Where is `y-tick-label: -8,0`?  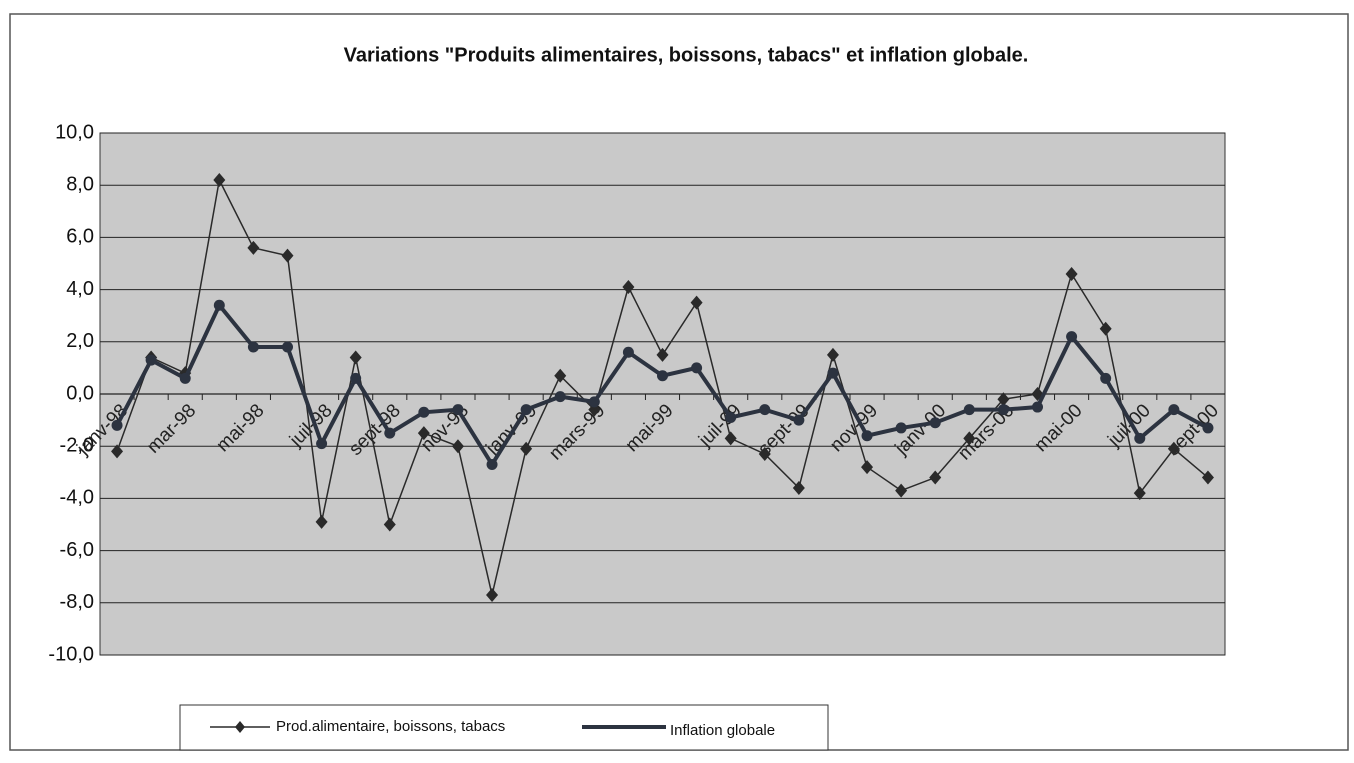 y-tick-label: -8,0 is located at coordinates (77, 602).